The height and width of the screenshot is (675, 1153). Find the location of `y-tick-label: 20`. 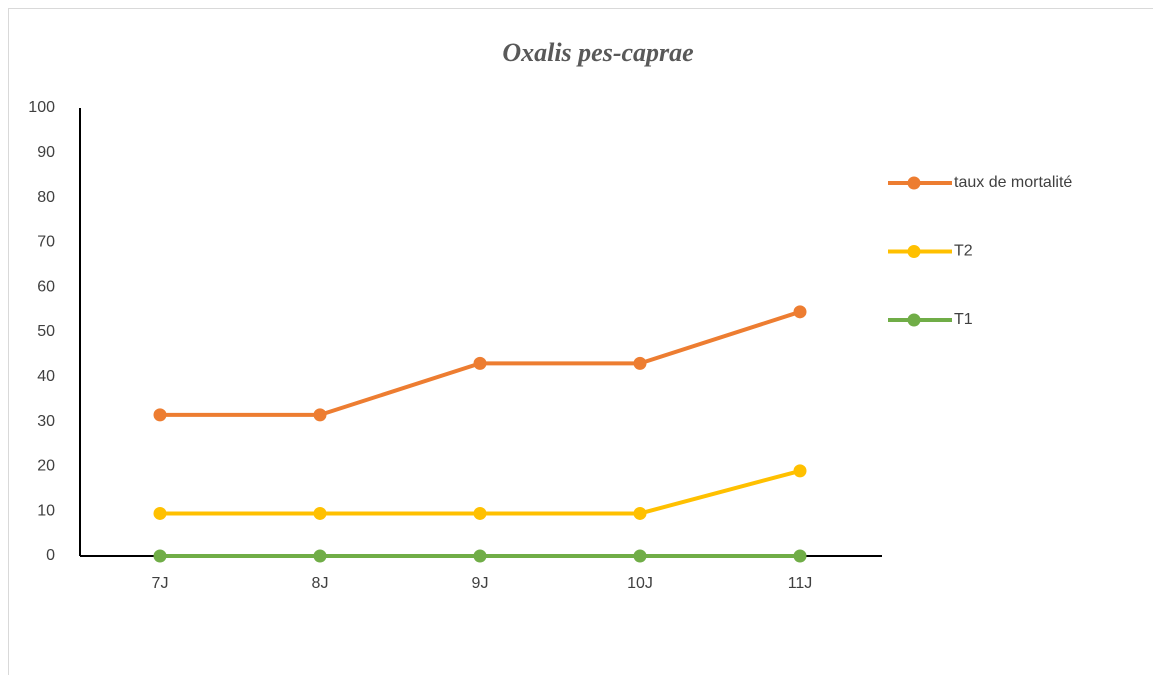

y-tick-label: 20 is located at coordinates (46, 466).